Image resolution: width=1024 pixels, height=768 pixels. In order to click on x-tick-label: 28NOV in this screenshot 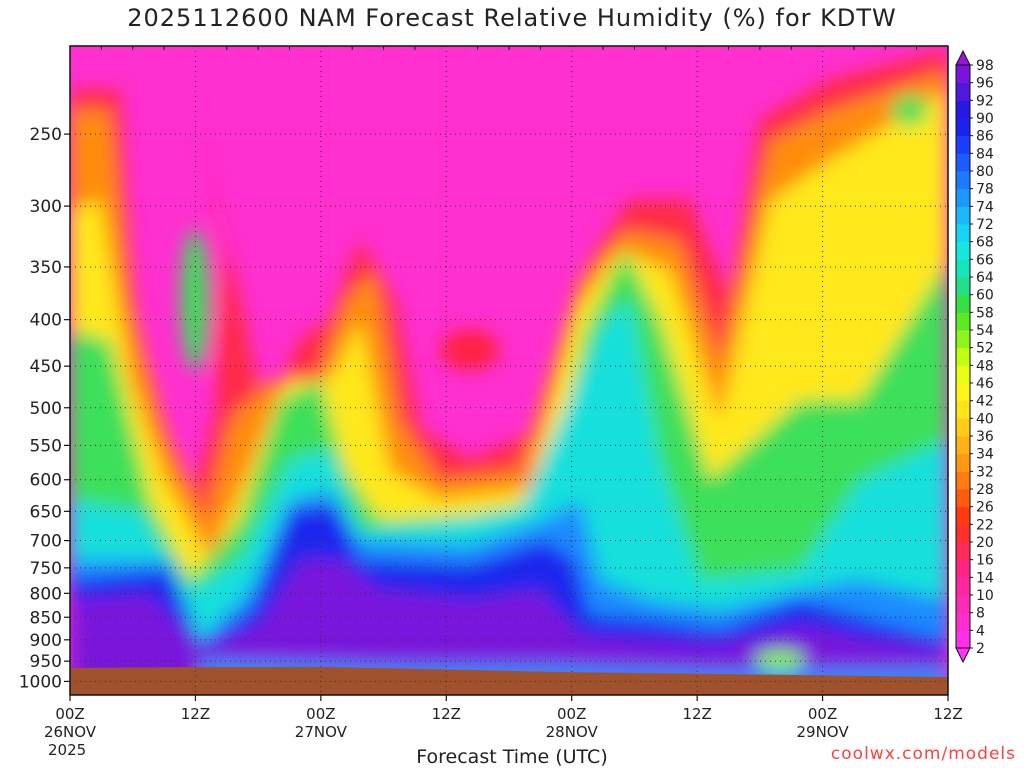, I will do `click(572, 732)`.